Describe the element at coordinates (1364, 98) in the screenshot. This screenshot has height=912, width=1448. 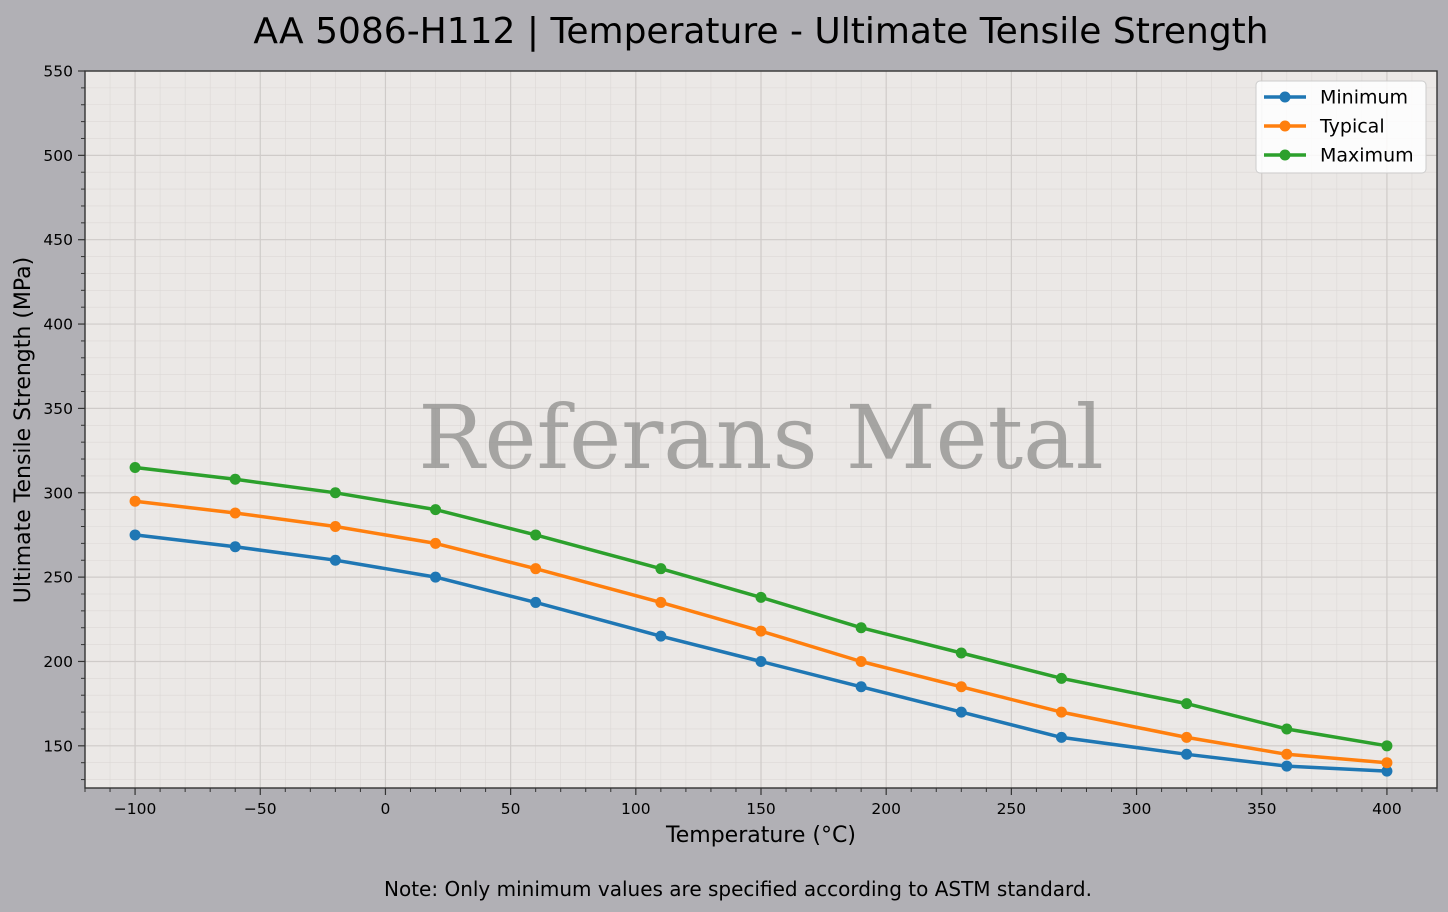
I see `legend-label-minimum: Minimum` at that location.